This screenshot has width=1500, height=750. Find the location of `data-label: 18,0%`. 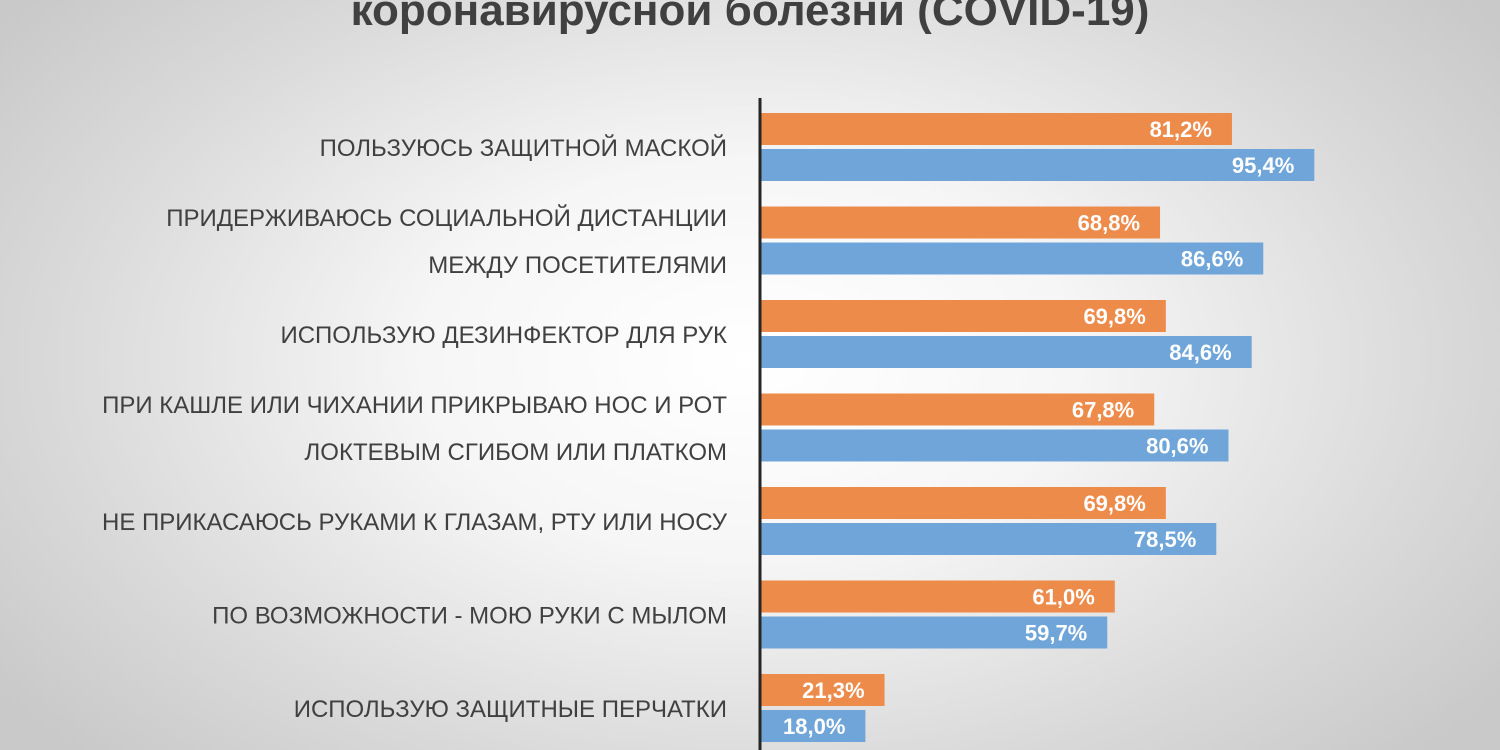

data-label: 18,0% is located at coordinates (814, 726).